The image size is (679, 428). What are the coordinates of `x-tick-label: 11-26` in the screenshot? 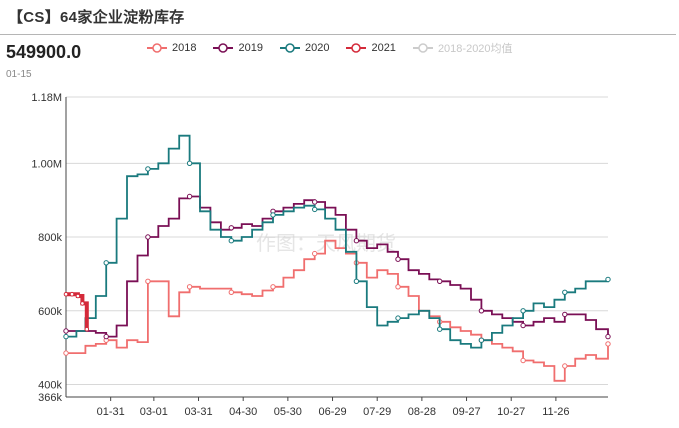 It's located at (555, 412).